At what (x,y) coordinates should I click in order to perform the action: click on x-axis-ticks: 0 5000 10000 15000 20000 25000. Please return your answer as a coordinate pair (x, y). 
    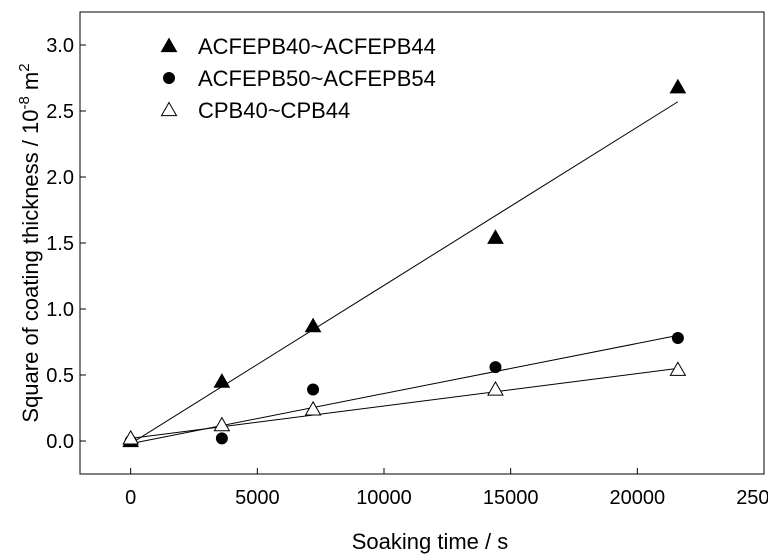
    Looking at the image, I should click on (446, 488).